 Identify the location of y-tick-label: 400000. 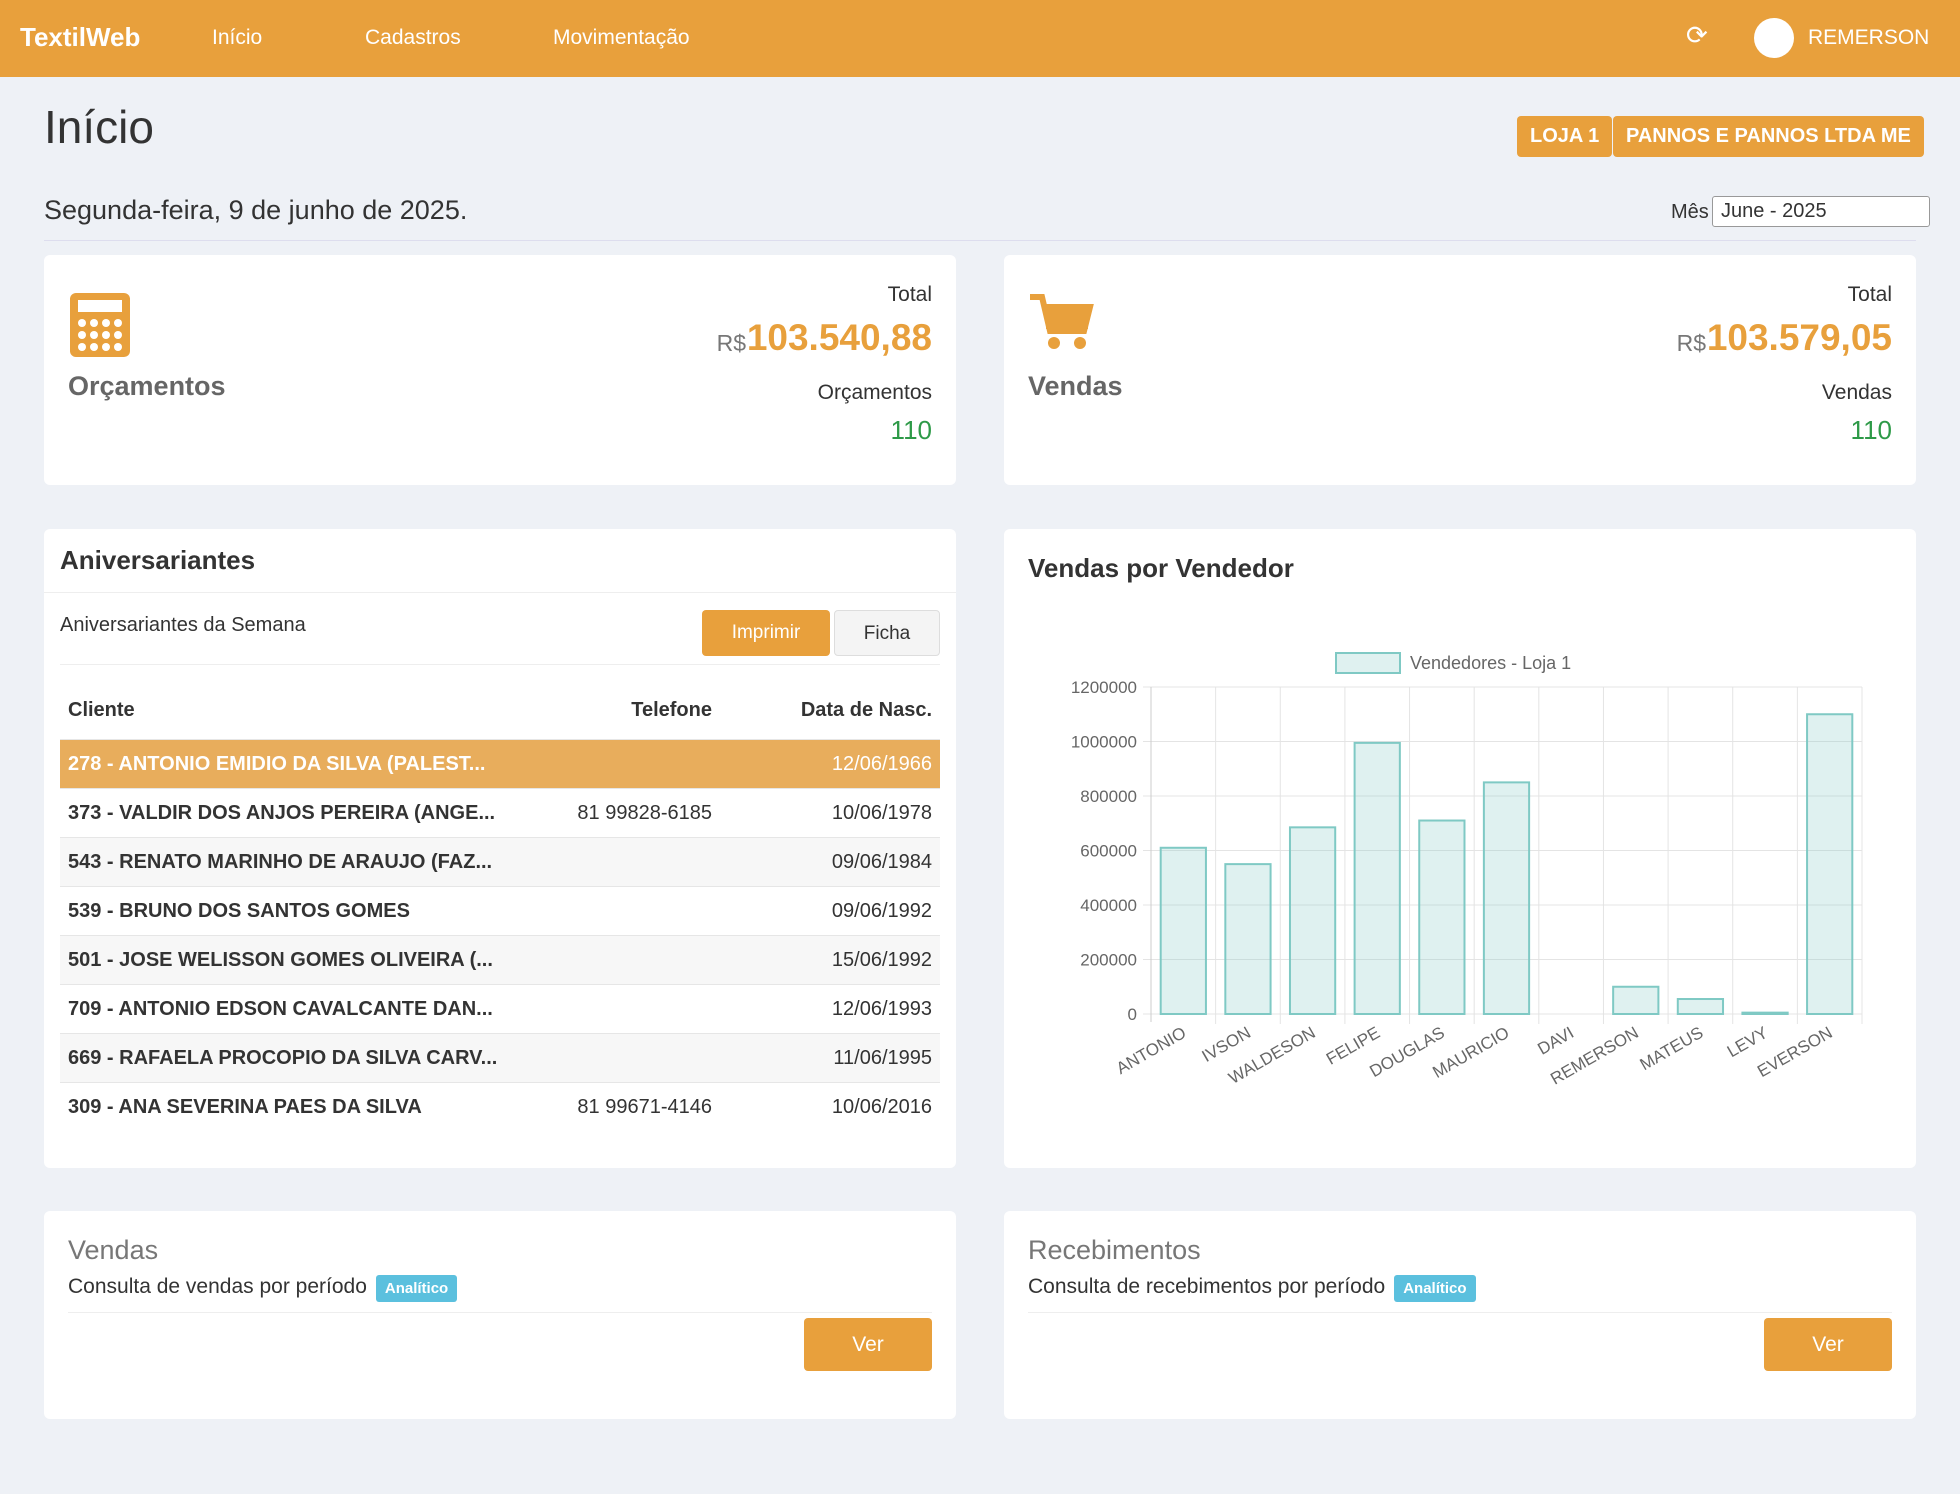
(1108, 905).